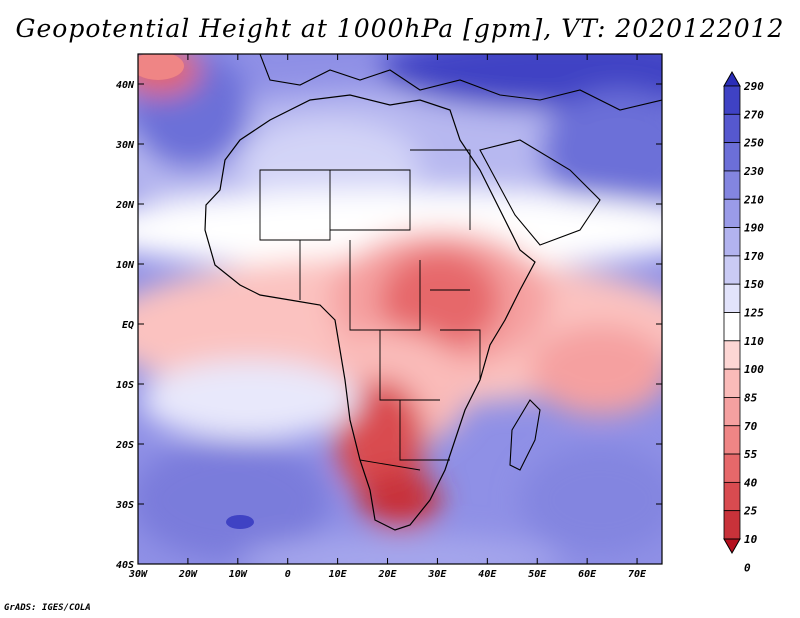 The width and height of the screenshot is (800, 618). What do you see at coordinates (188, 574) in the screenshot?
I see `x-tick-label: 20W` at bounding box center [188, 574].